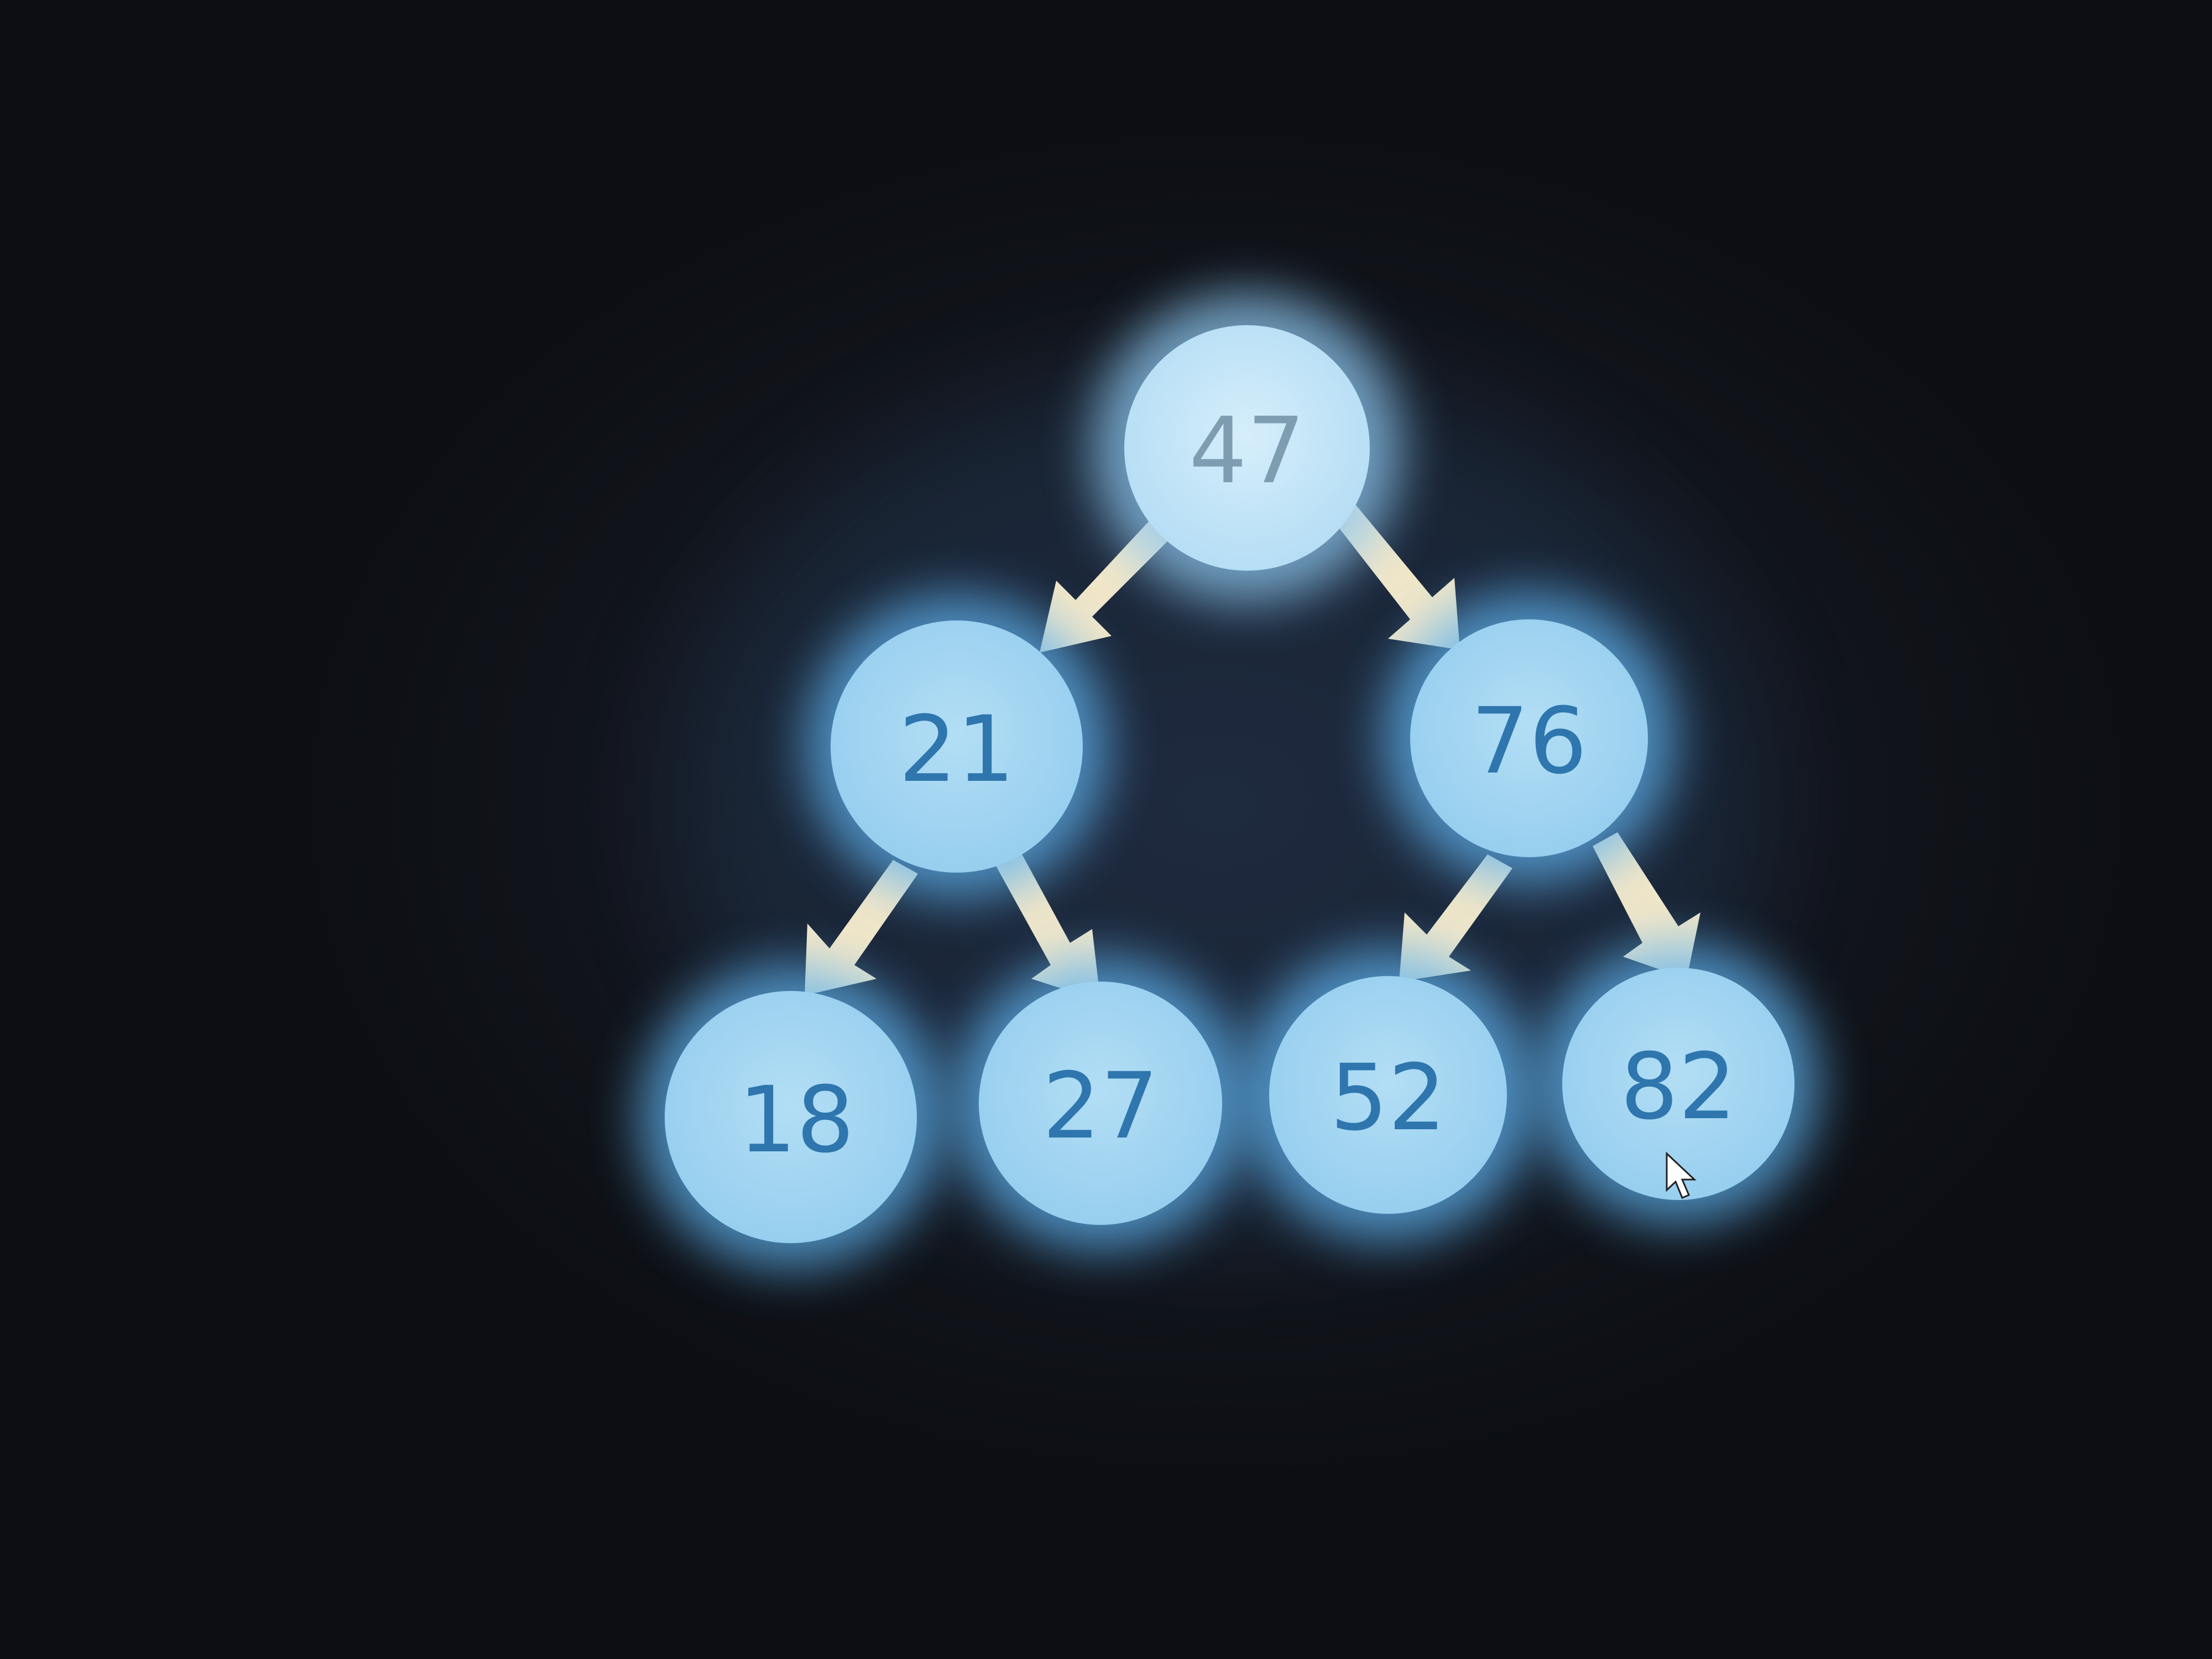  I want to click on node-18: 18, so click(791, 1117).